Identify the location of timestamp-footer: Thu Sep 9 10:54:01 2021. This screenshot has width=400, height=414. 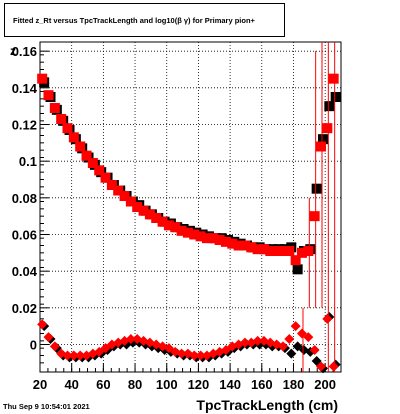
(46, 406).